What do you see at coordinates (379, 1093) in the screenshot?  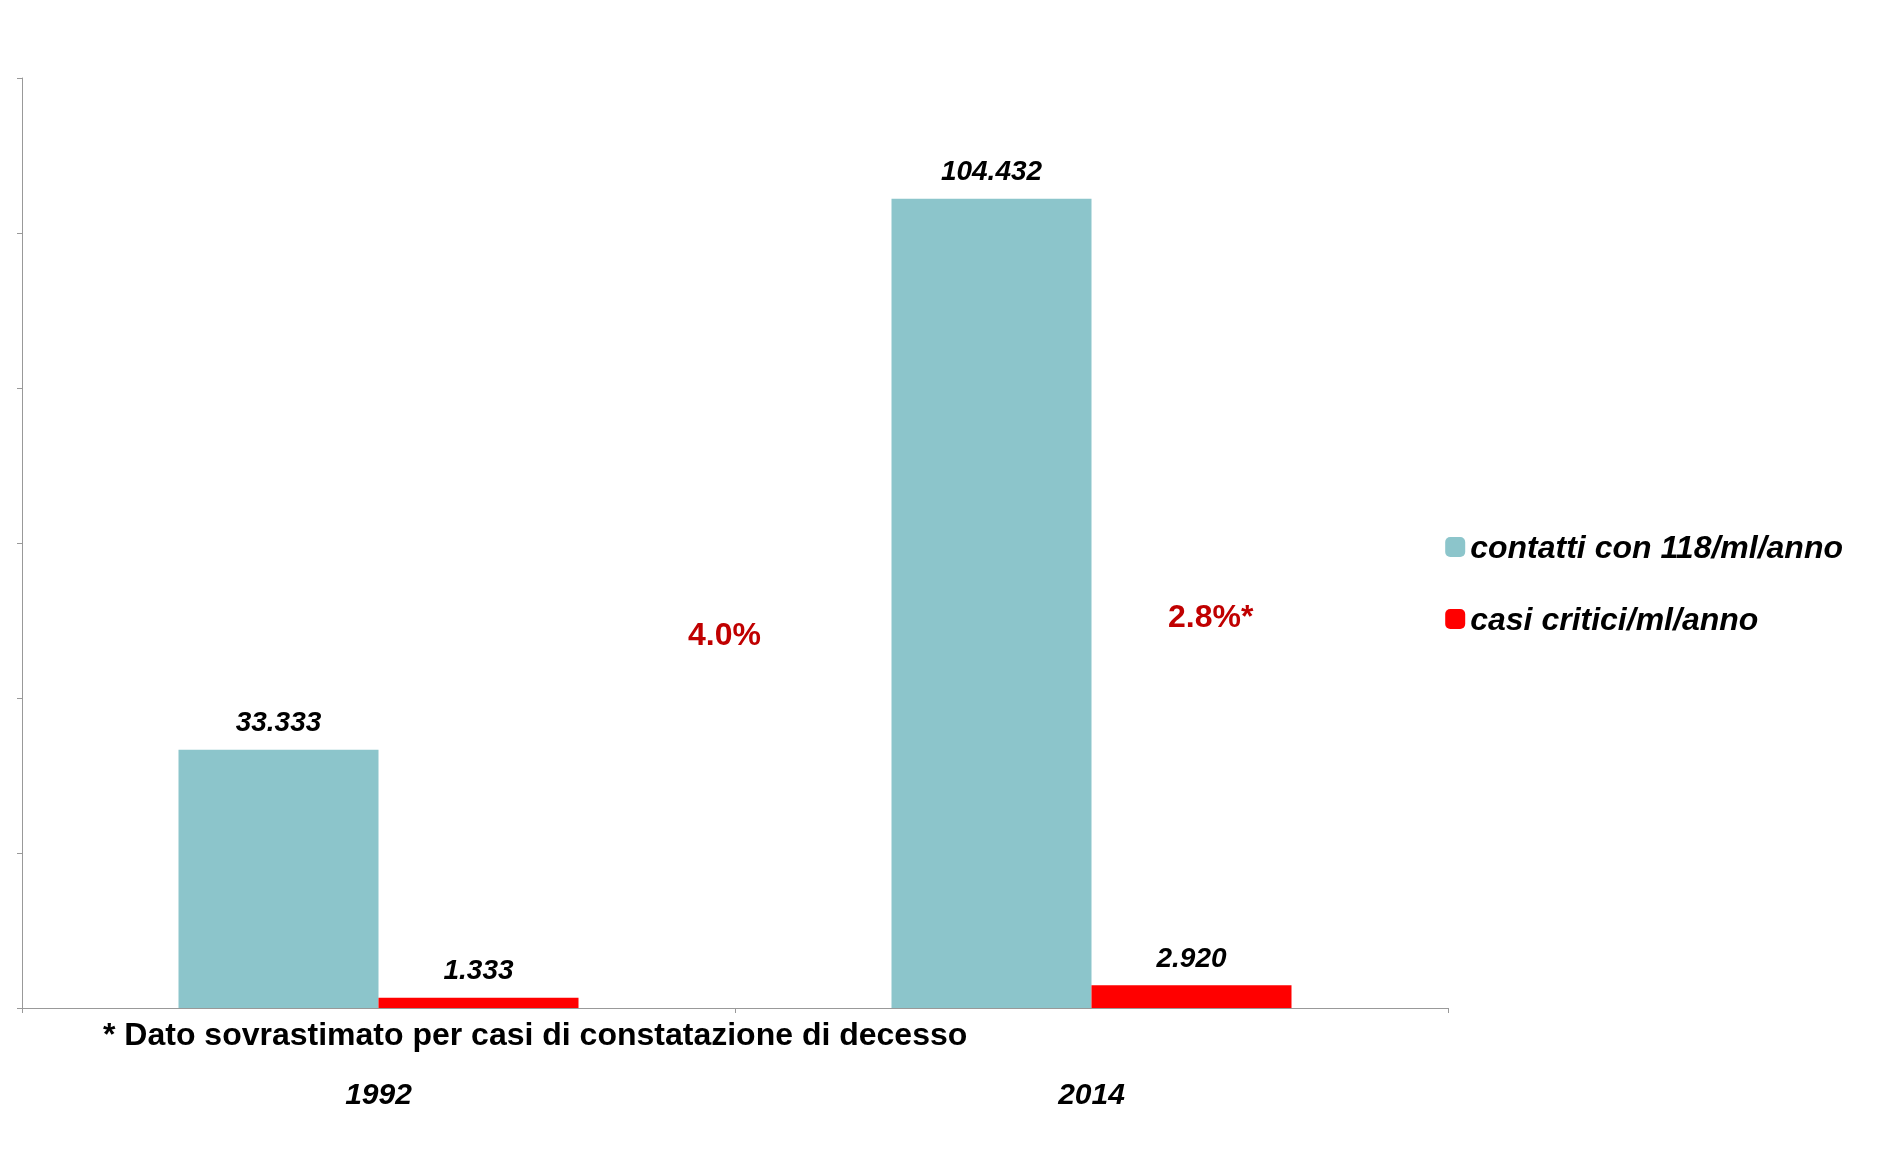 I see `x-tick-label: 1992` at bounding box center [379, 1093].